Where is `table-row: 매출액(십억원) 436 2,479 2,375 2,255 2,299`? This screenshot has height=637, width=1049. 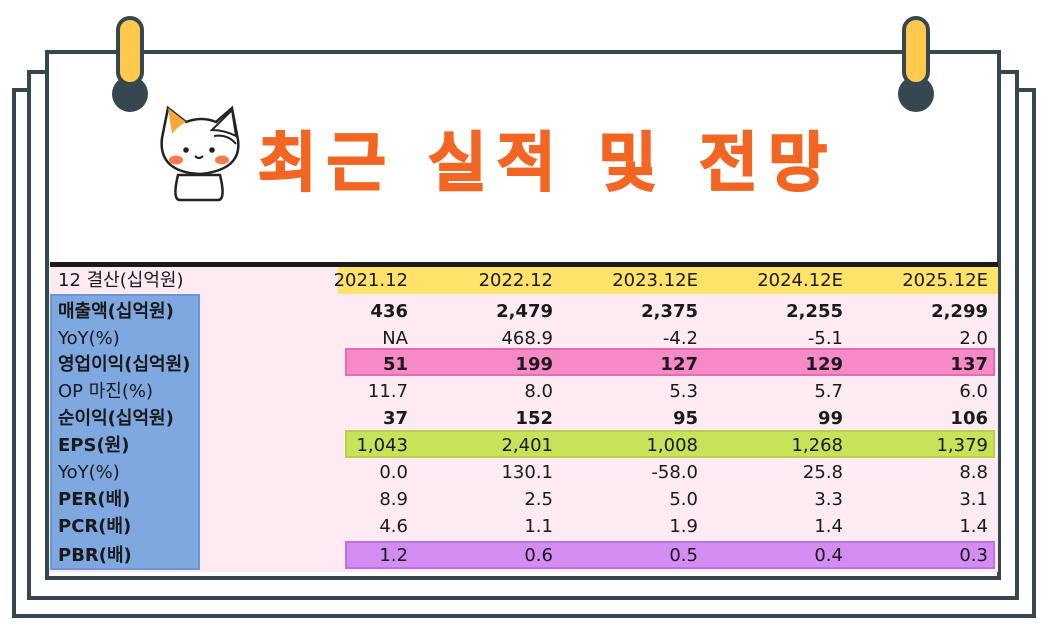
table-row: 매출액(십억원) 436 2,479 2,375 2,255 2,299 is located at coordinates (524, 311).